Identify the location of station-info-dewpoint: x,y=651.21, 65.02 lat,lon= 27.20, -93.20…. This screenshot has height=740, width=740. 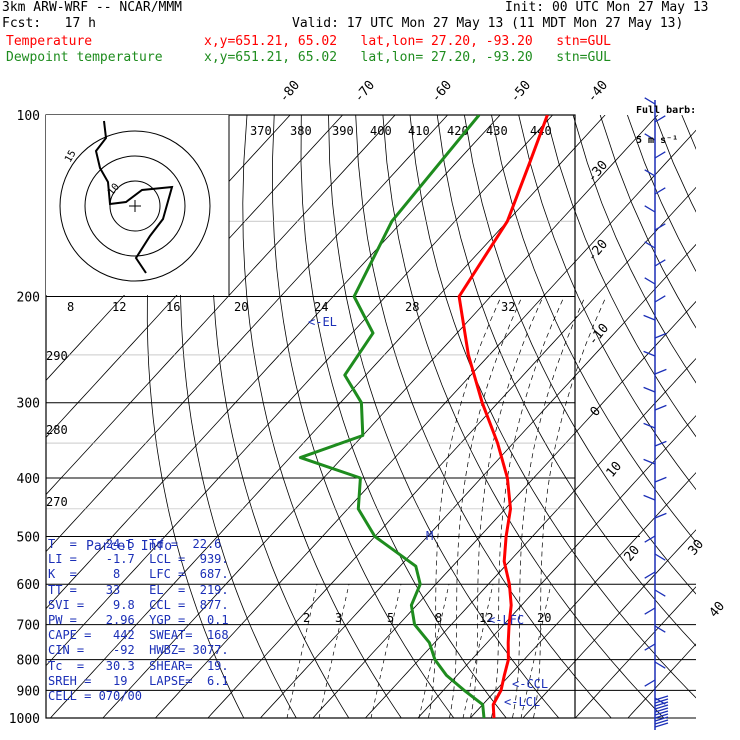
(407, 57).